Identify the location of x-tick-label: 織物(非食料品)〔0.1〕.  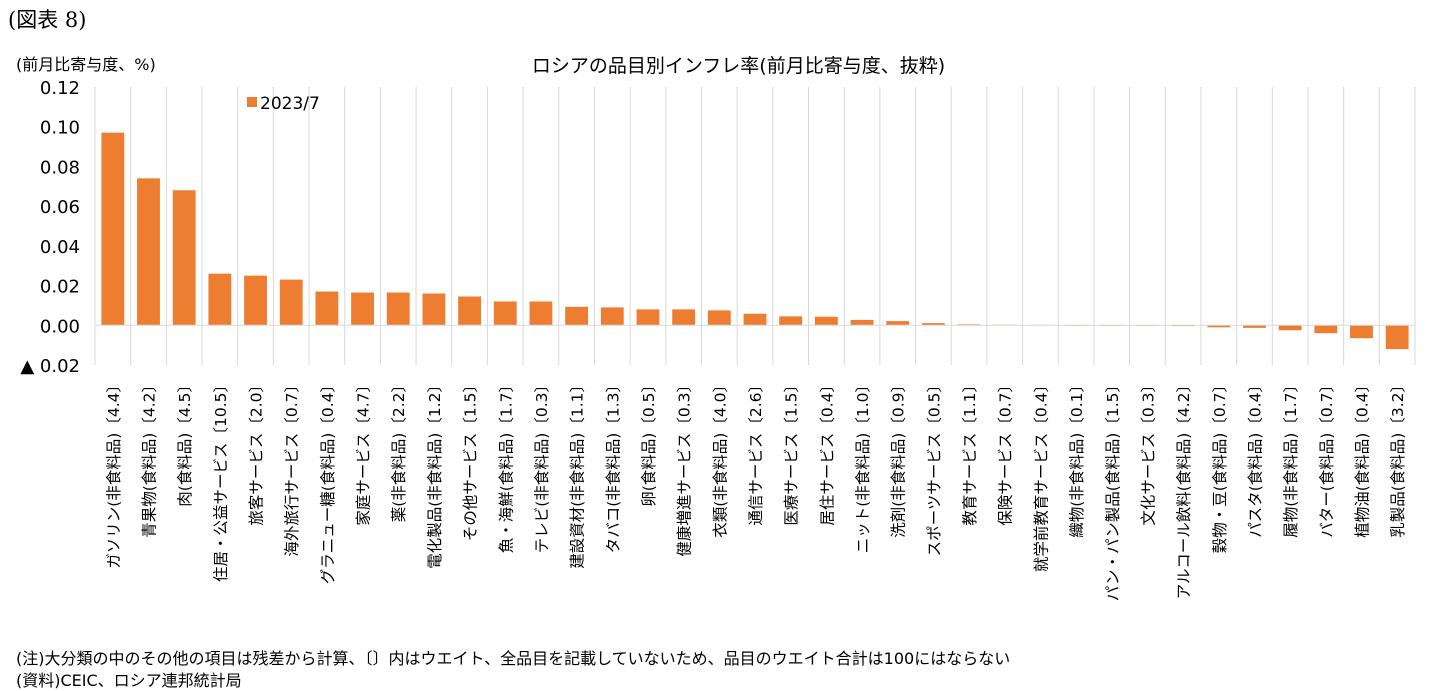
(1077, 457).